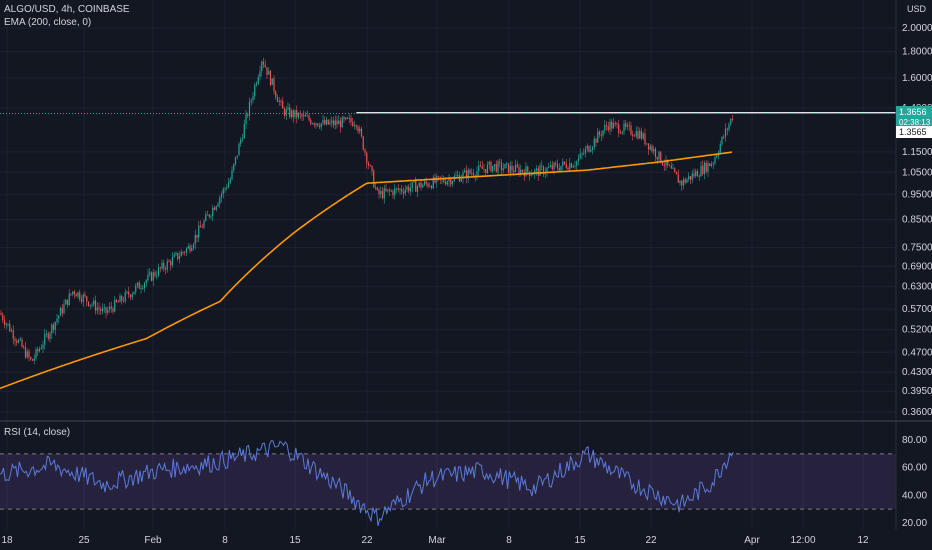  I want to click on time-axis: 18 25 Feb 8 15 22 Mar 8 15 22 Apr 12:00 12, so click(435, 540).